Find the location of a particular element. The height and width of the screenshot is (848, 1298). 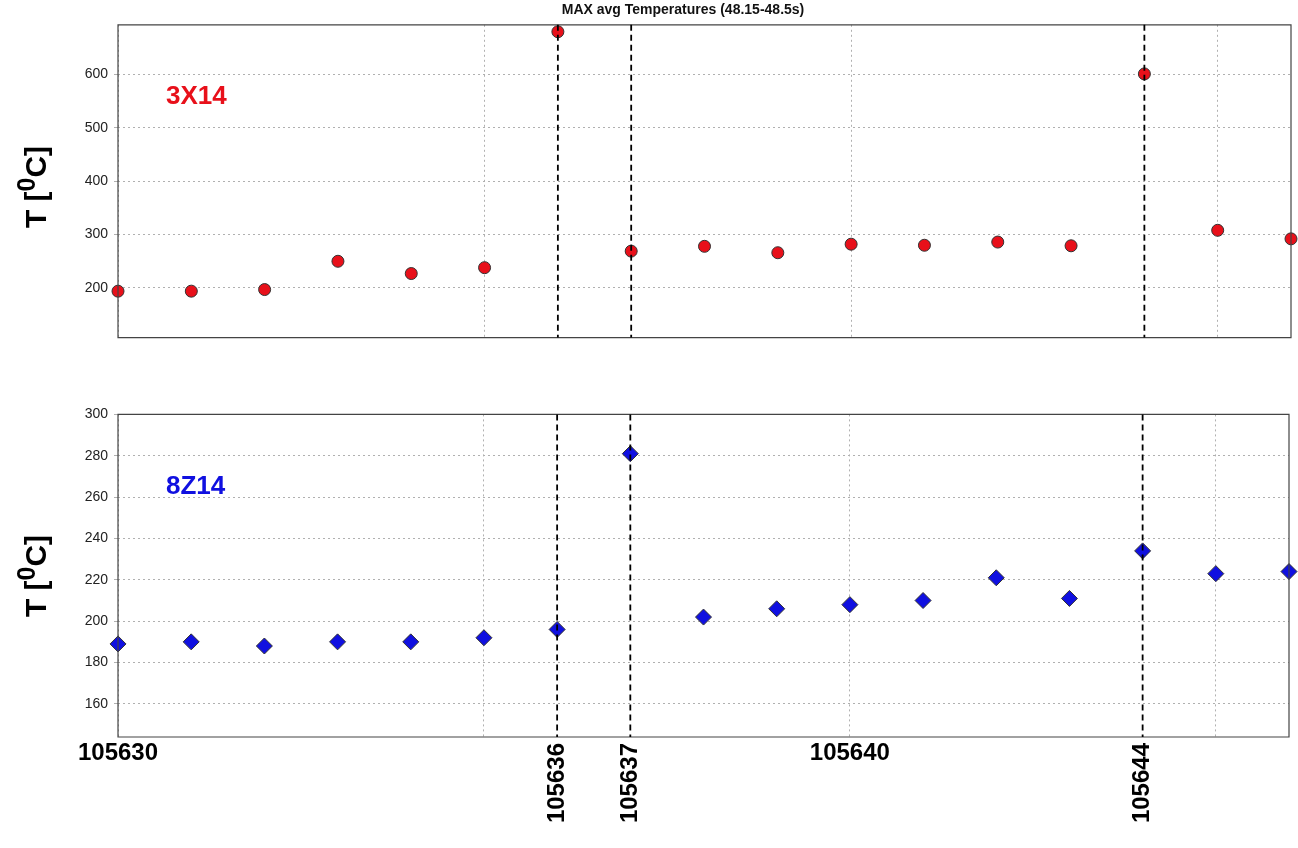

chart-title: MAX avg Temperatures (48.15-48.5s) is located at coordinates (683, 9).